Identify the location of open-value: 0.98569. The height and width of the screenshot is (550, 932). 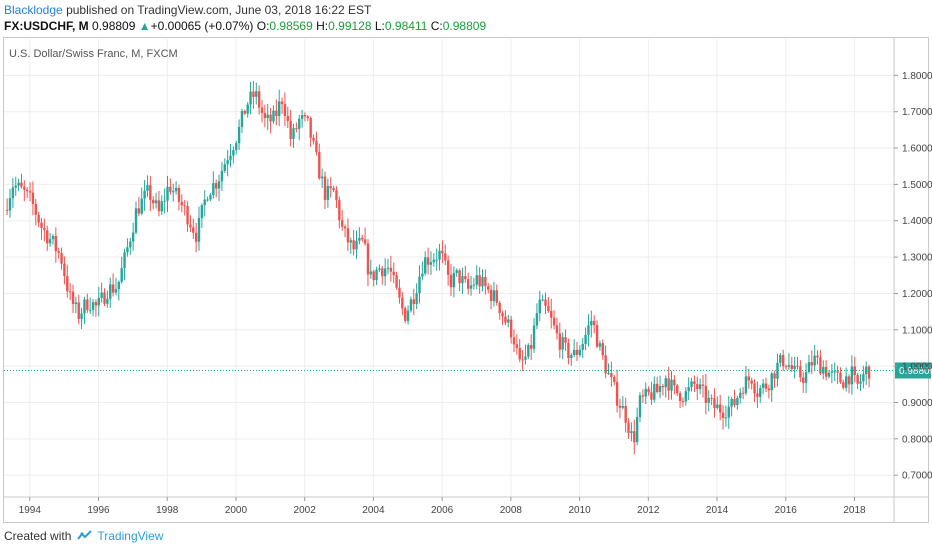
(291, 26).